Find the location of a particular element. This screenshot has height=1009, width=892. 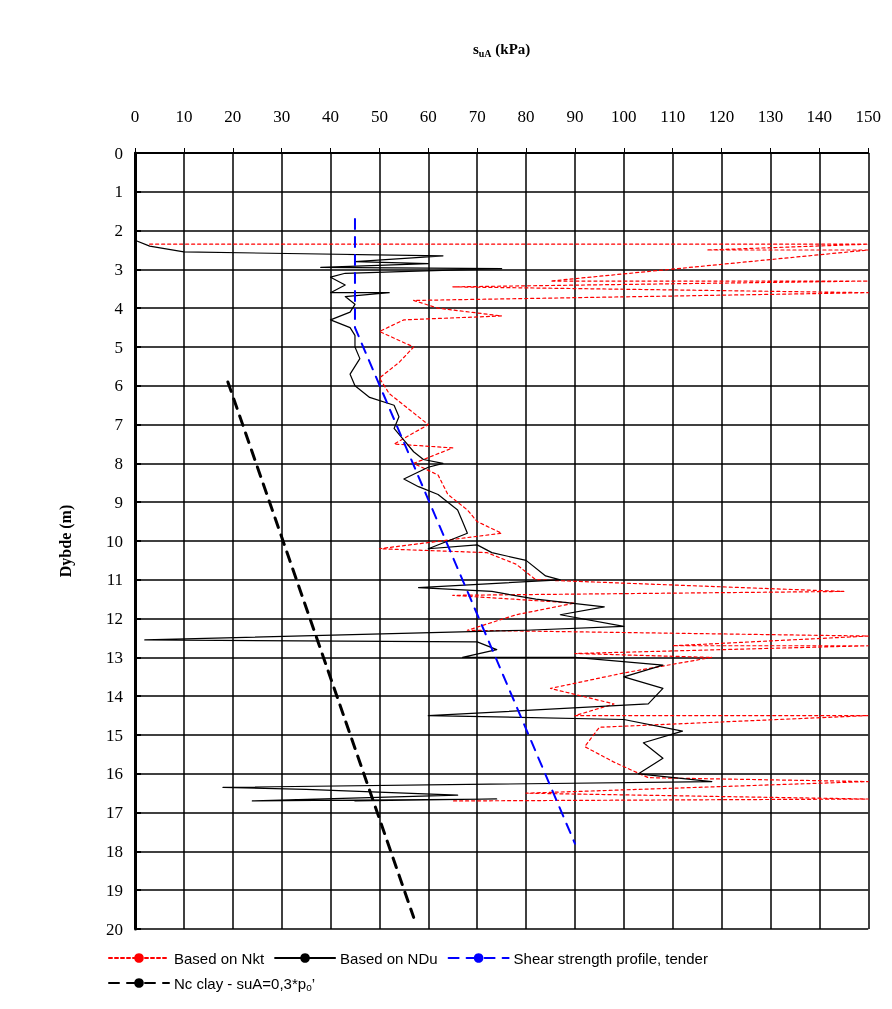

x-tick-label: 50 is located at coordinates (379, 116).